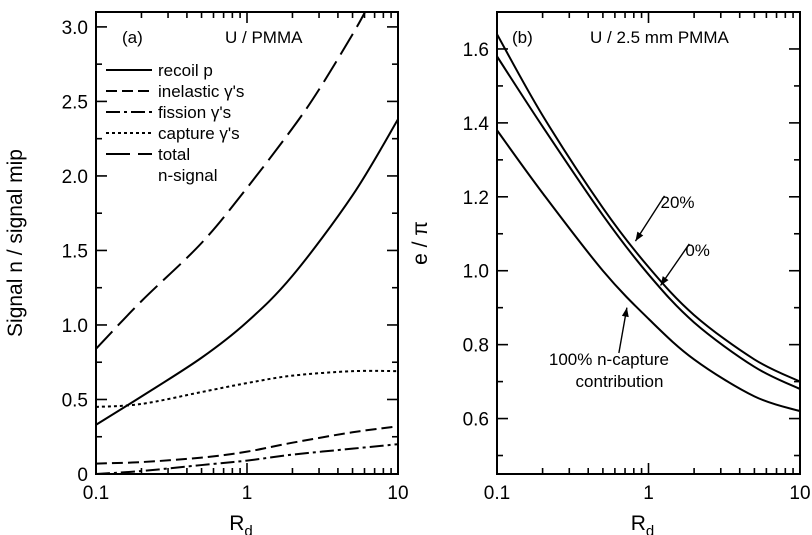  What do you see at coordinates (194, 112) in the screenshot?
I see `legend-label: fission γ's` at bounding box center [194, 112].